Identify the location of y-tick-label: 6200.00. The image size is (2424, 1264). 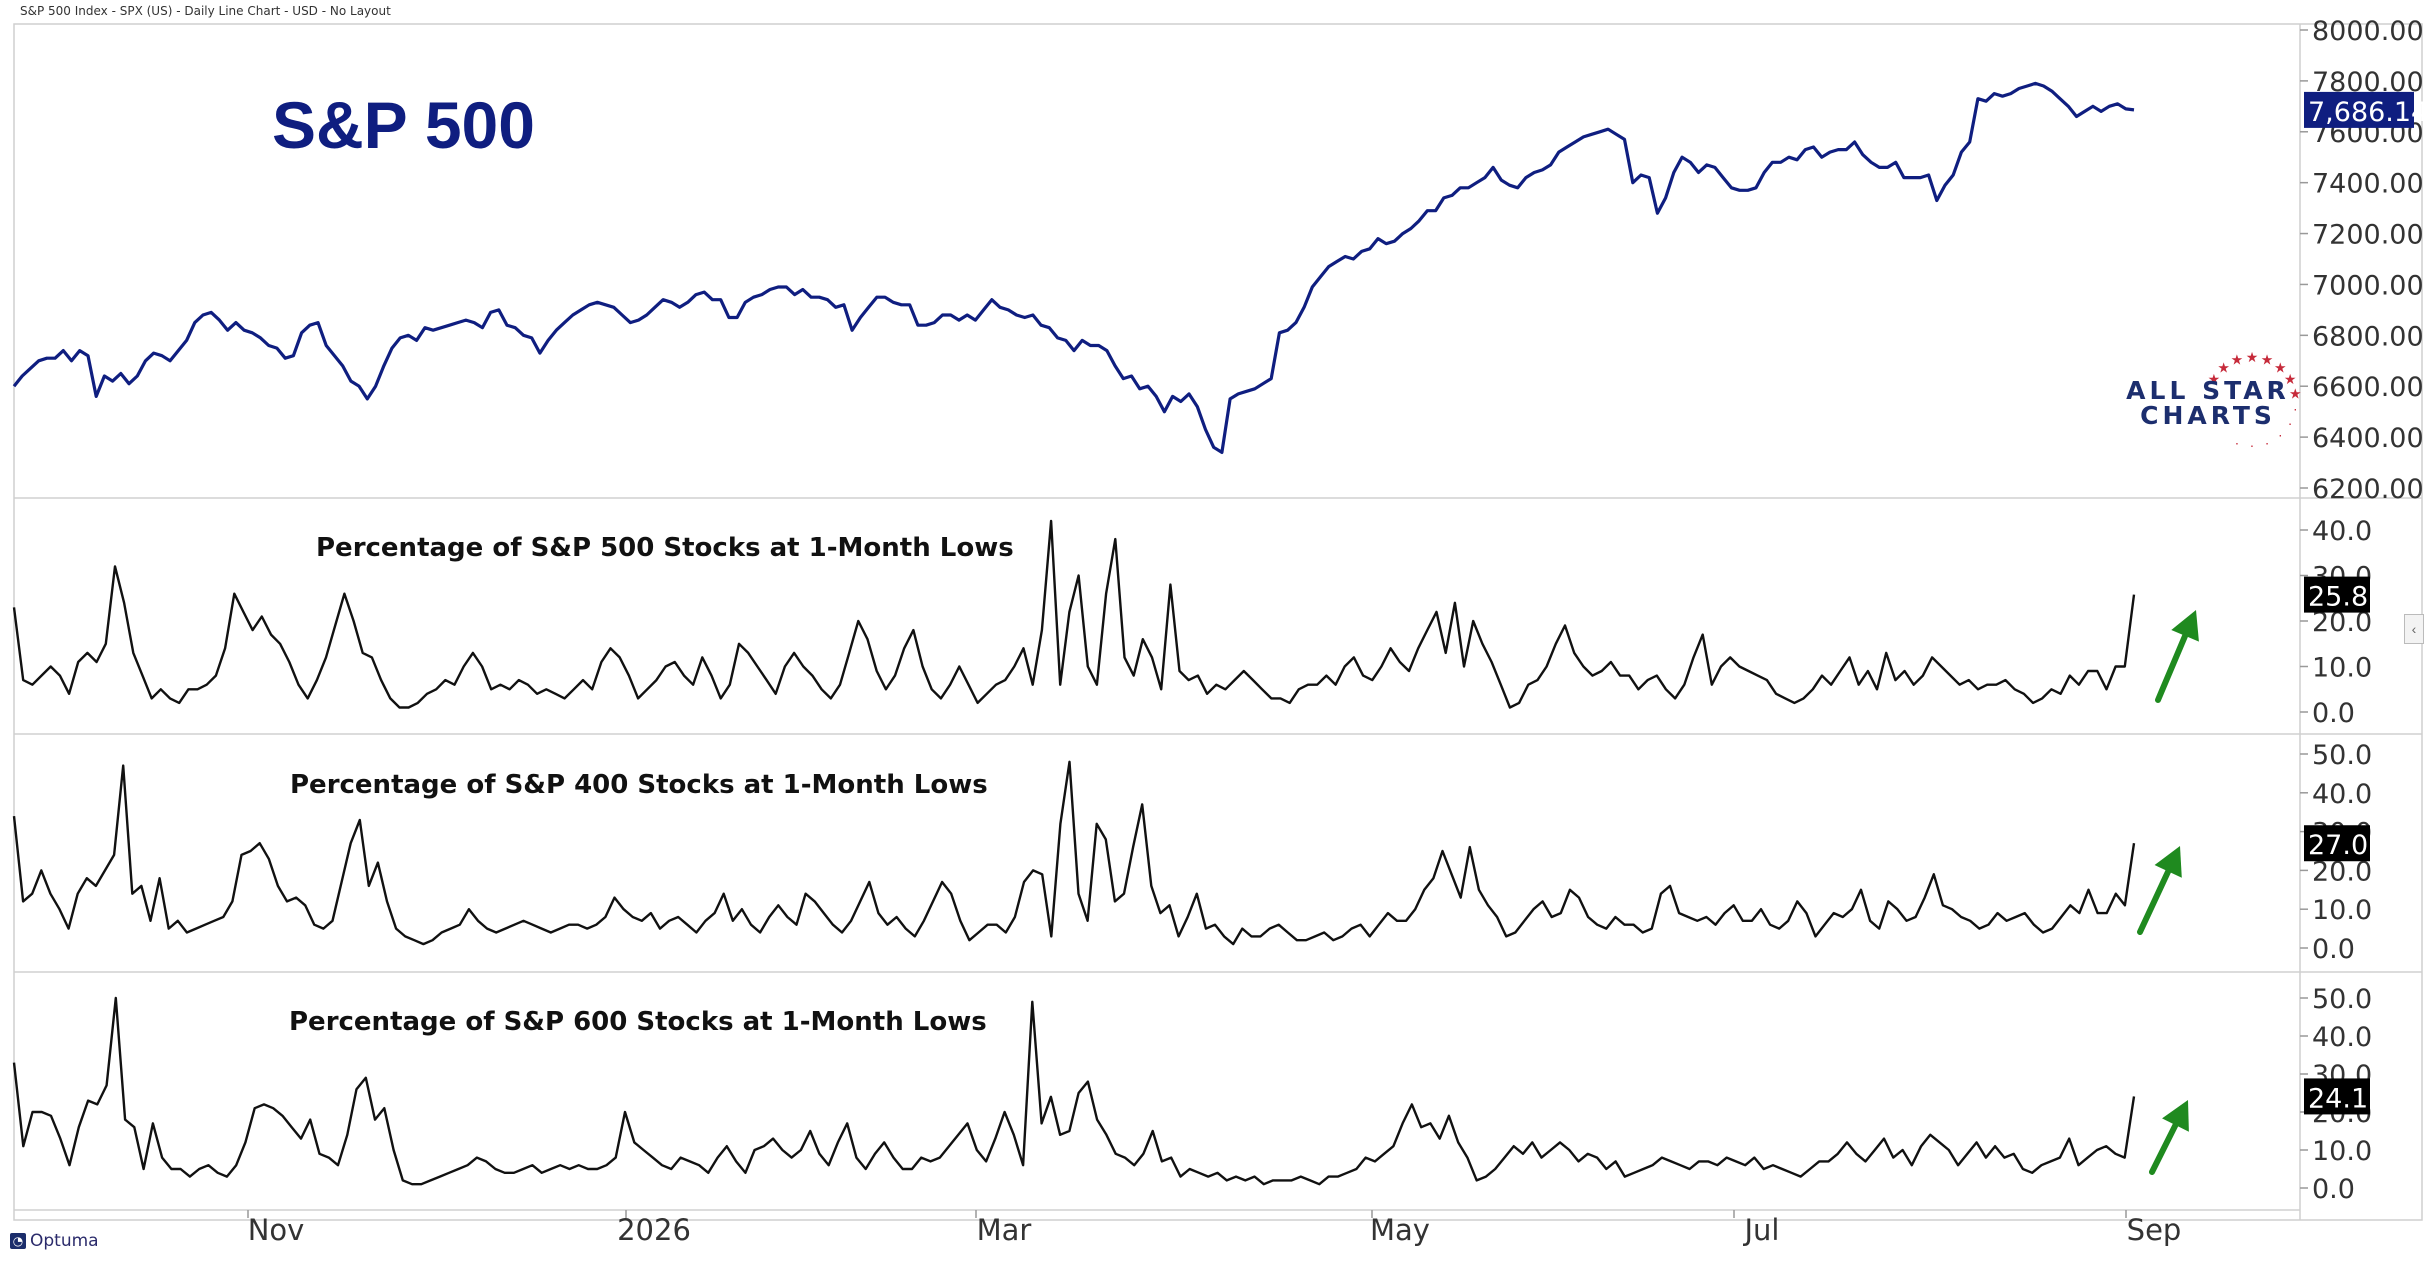
(2368, 489).